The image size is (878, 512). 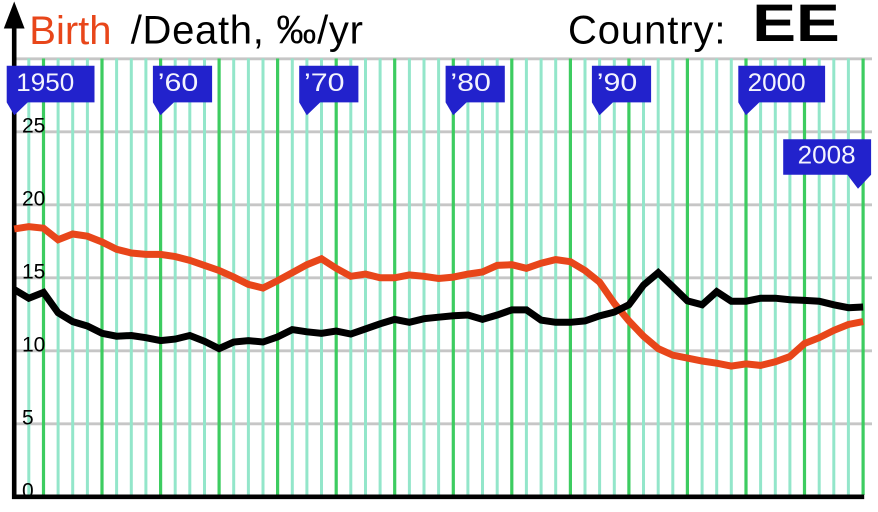 I want to click on svg-text: ’70, so click(x=324, y=83).